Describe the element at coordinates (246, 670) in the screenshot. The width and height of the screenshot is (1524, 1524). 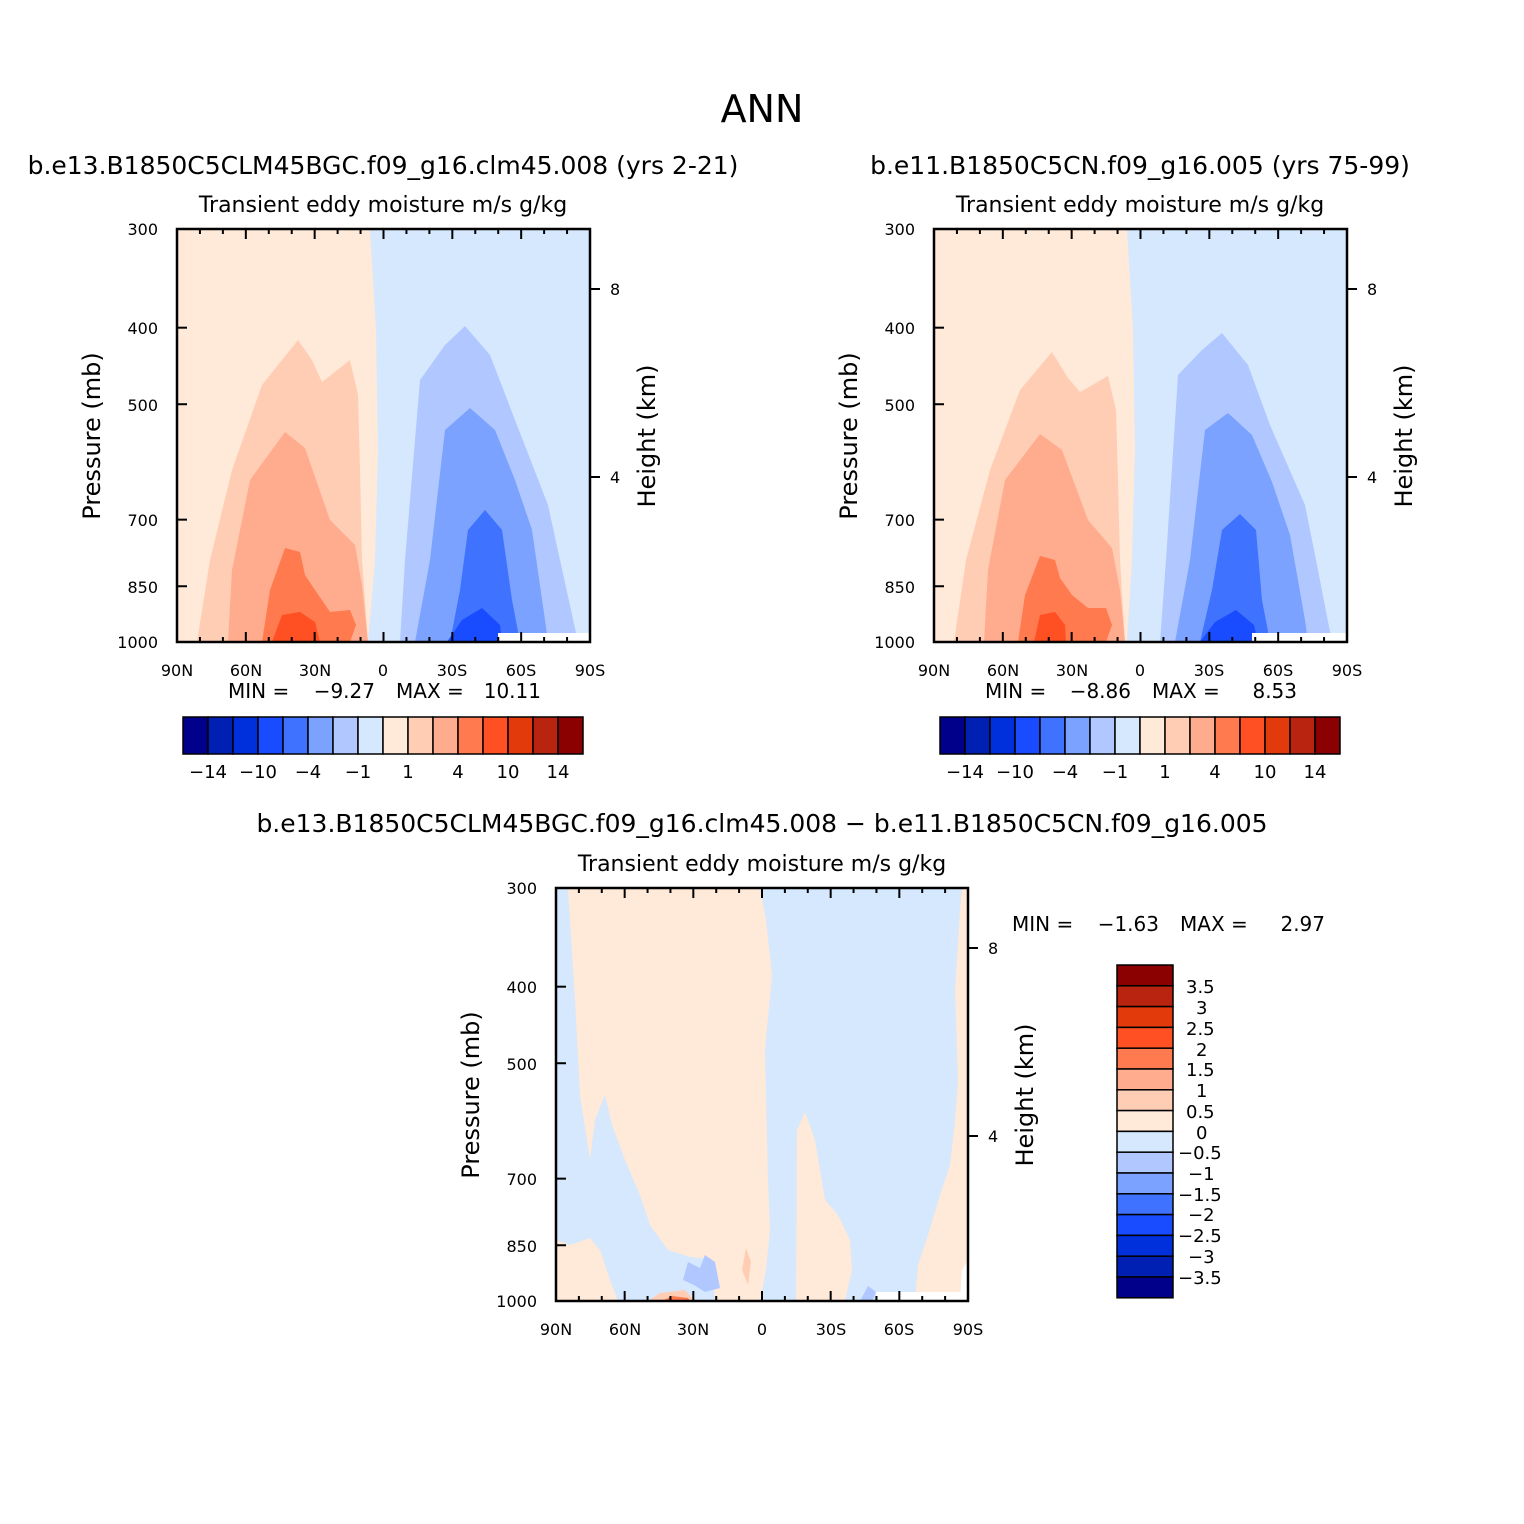
I see `x-tick-label: 60N` at that location.